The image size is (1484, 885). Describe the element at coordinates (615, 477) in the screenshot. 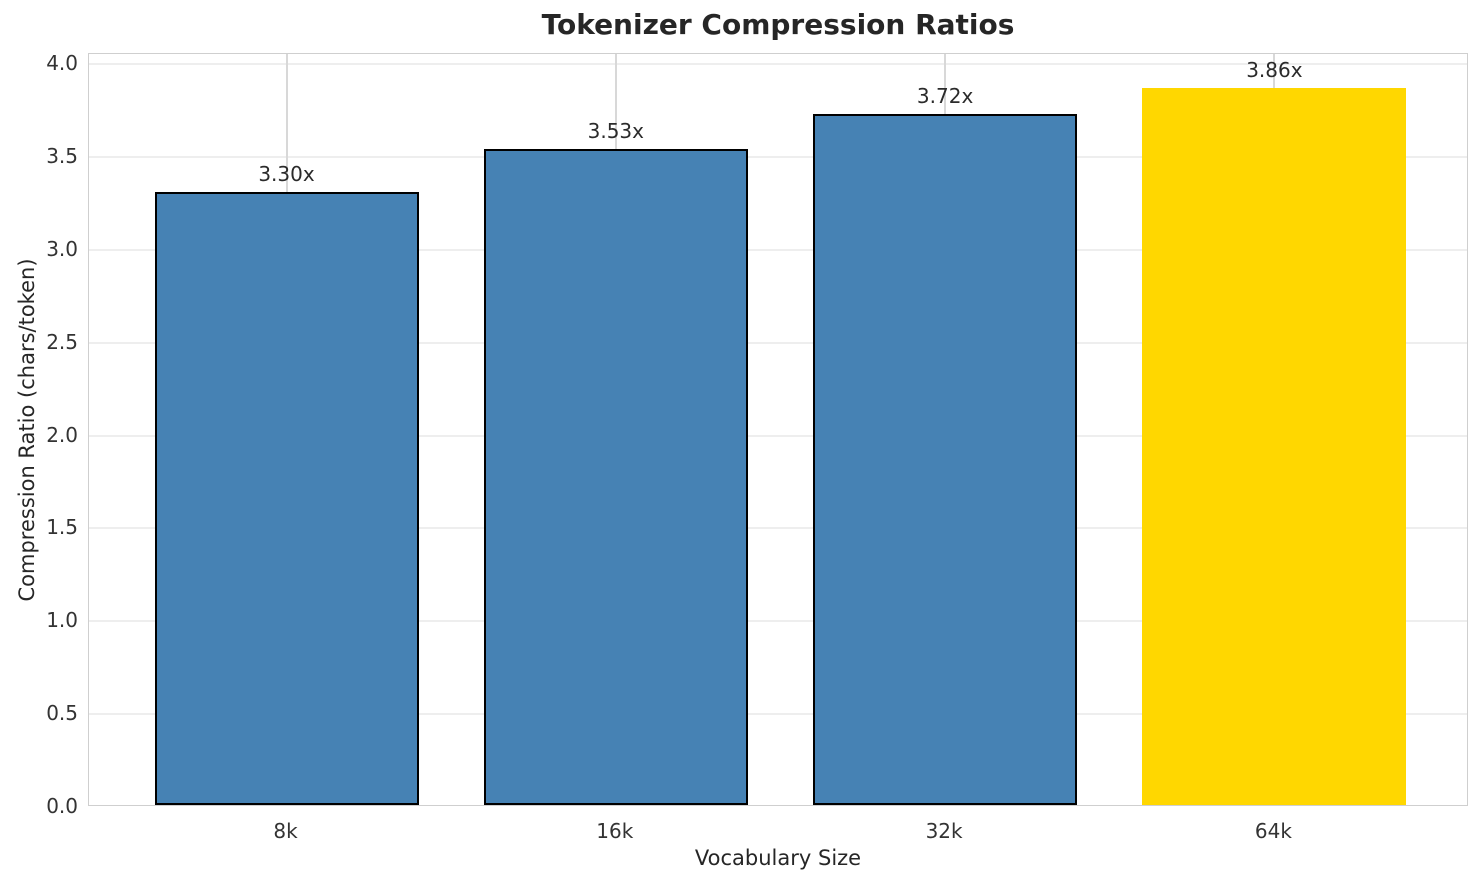

I see `bar-16k` at that location.